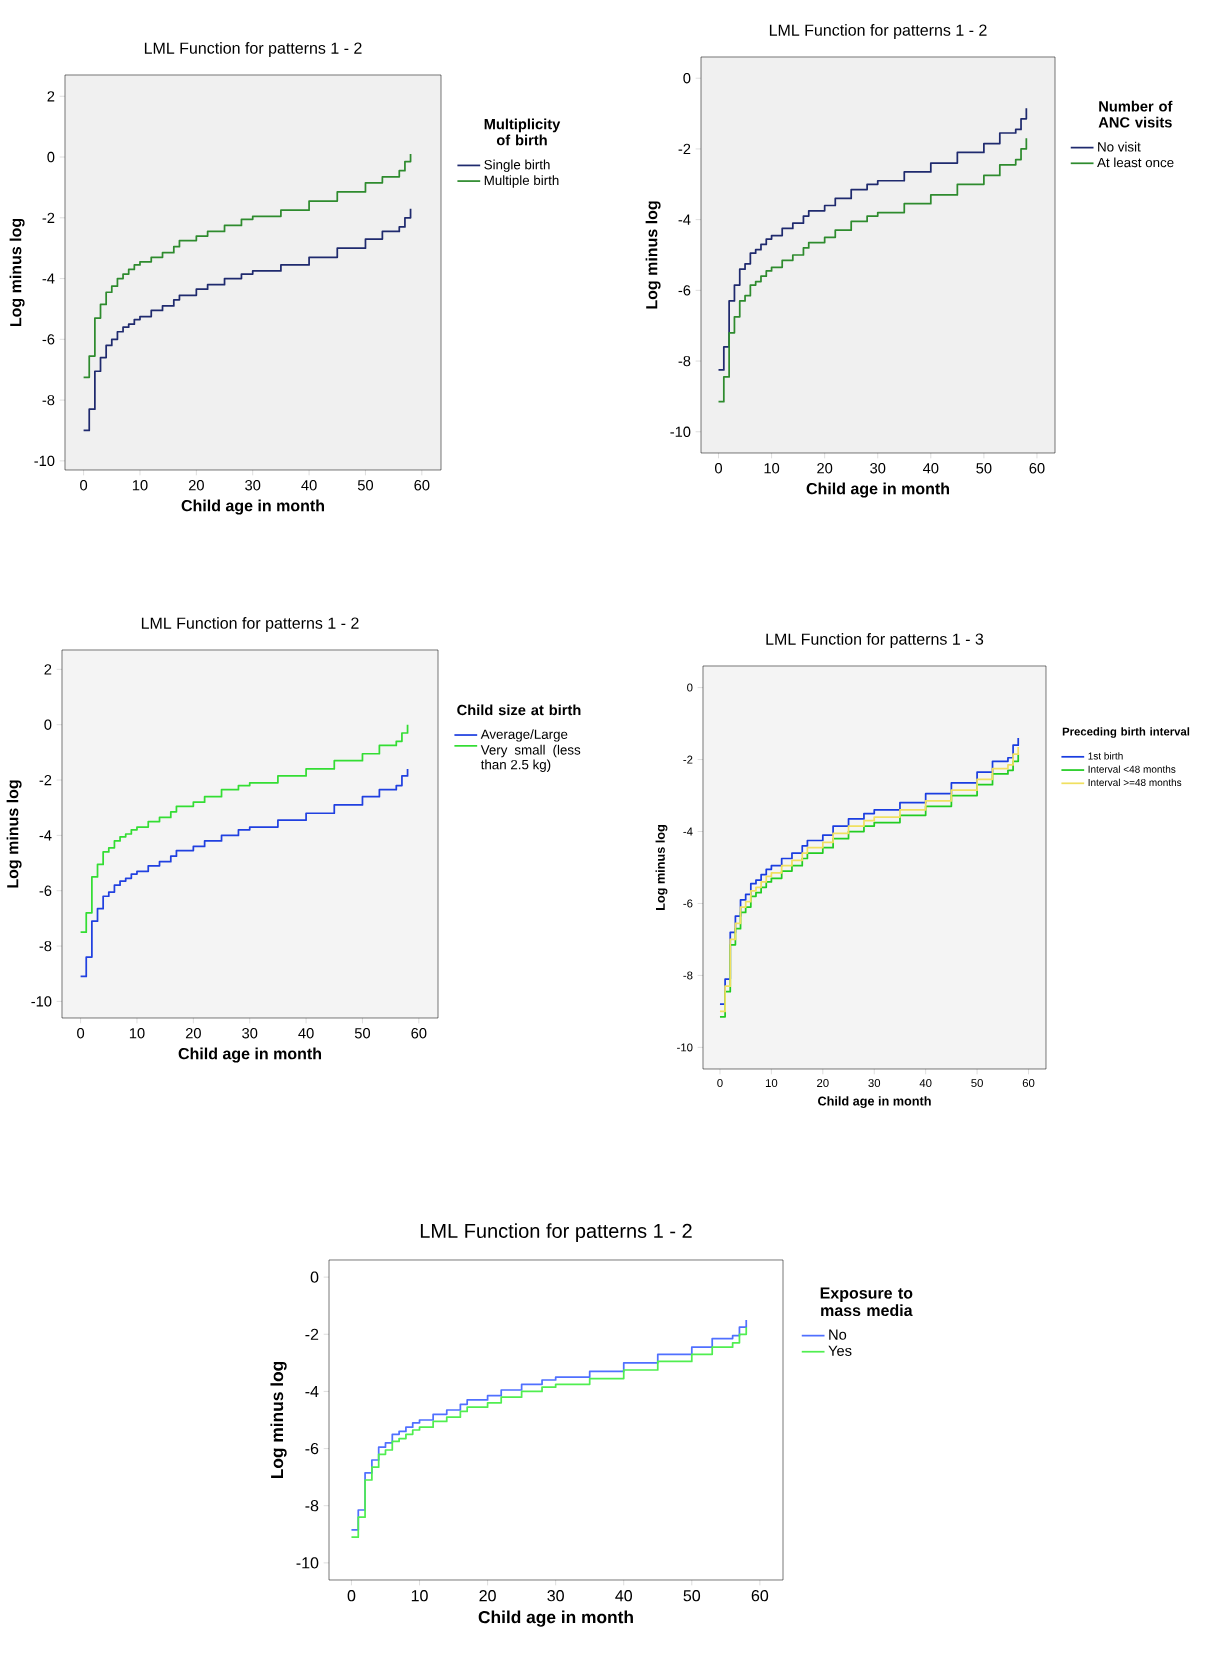 The image size is (1205, 1661). I want to click on legend-title: Exposure to mass media, so click(866, 1302).